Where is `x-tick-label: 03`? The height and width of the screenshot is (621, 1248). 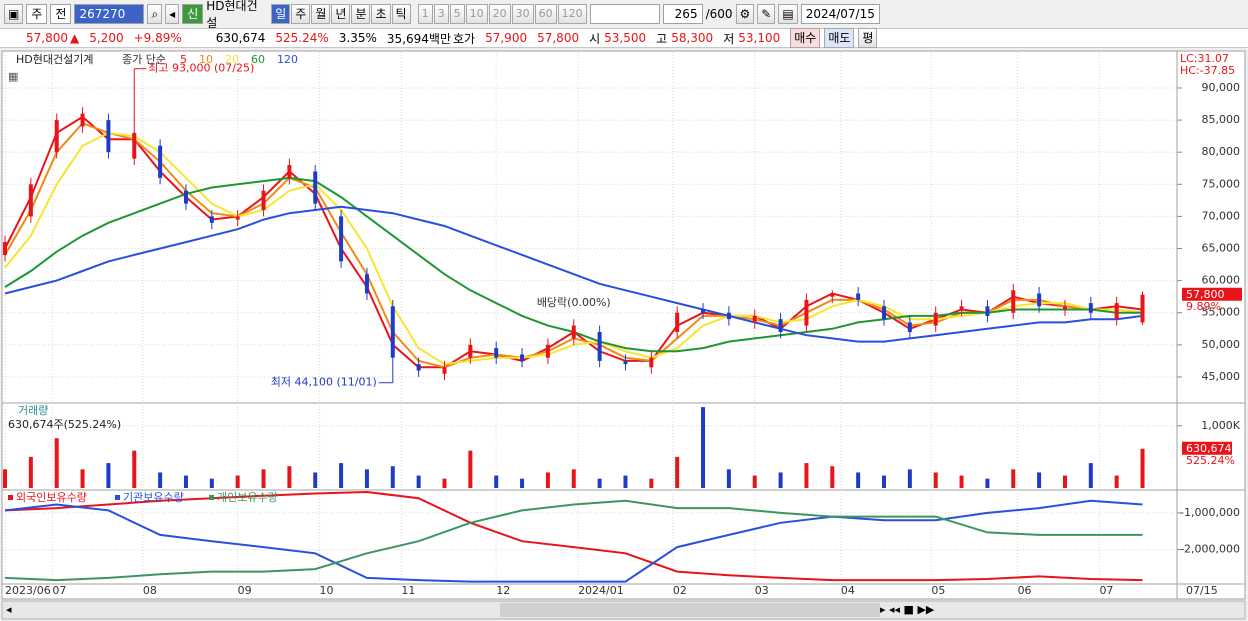 x-tick-label: 03 is located at coordinates (762, 590).